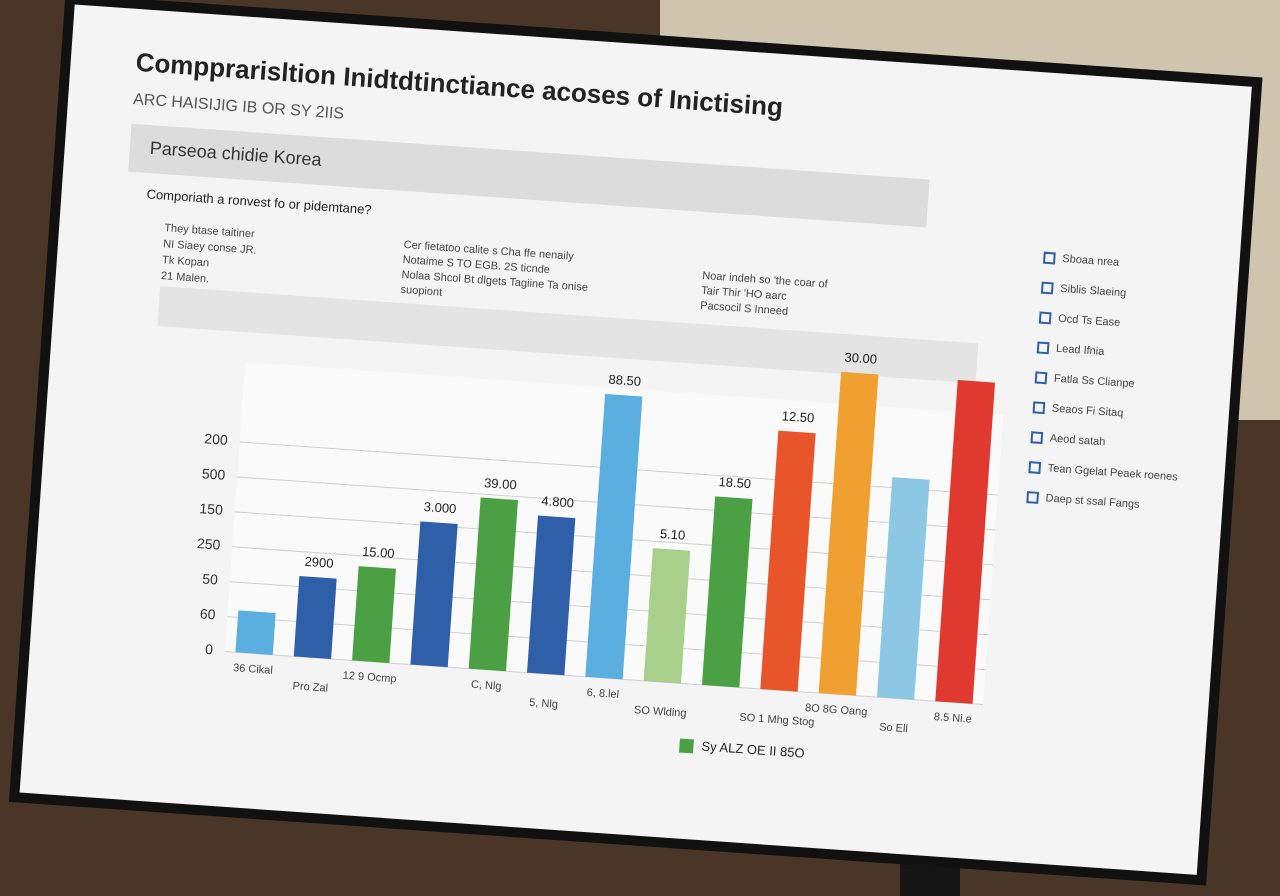 The image size is (1280, 896). Describe the element at coordinates (209, 649) in the screenshot. I see `y-tick-label: 0` at that location.